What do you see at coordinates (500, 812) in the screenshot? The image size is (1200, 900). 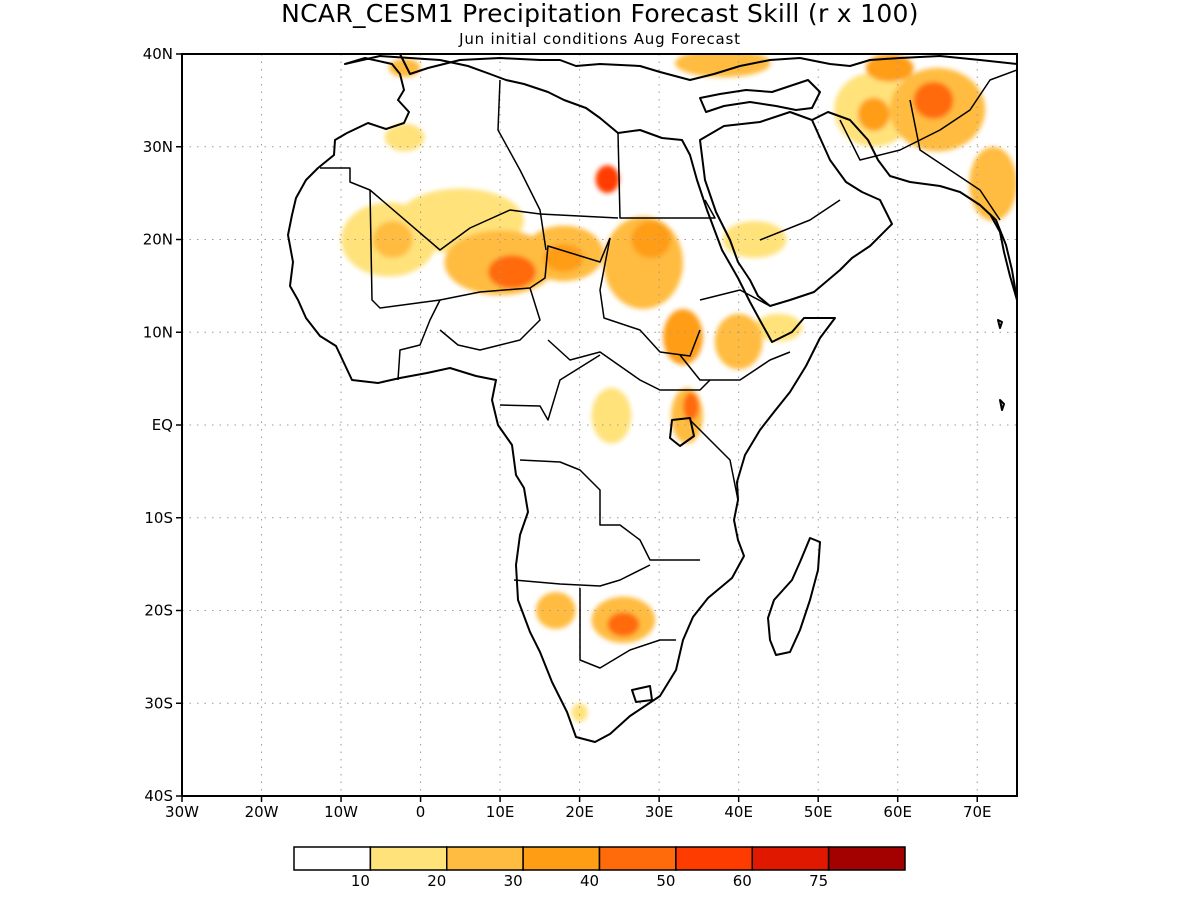 I see `lon-tick-label: 10E` at bounding box center [500, 812].